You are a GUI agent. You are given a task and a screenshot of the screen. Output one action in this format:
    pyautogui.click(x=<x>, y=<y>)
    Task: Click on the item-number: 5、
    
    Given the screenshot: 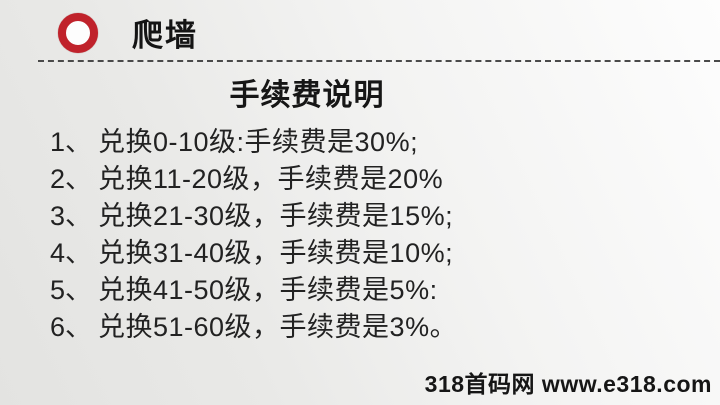 What is the action you would take?
    pyautogui.click(x=71, y=290)
    